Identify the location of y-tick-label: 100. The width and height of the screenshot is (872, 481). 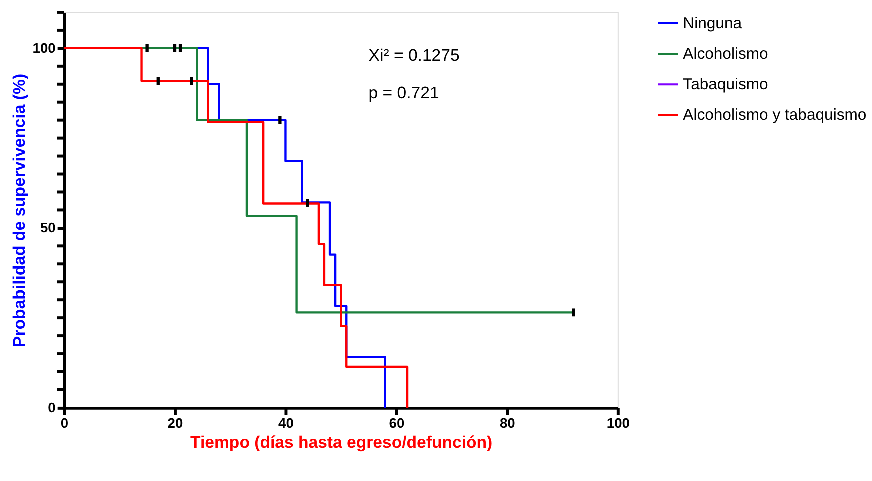
(44, 48).